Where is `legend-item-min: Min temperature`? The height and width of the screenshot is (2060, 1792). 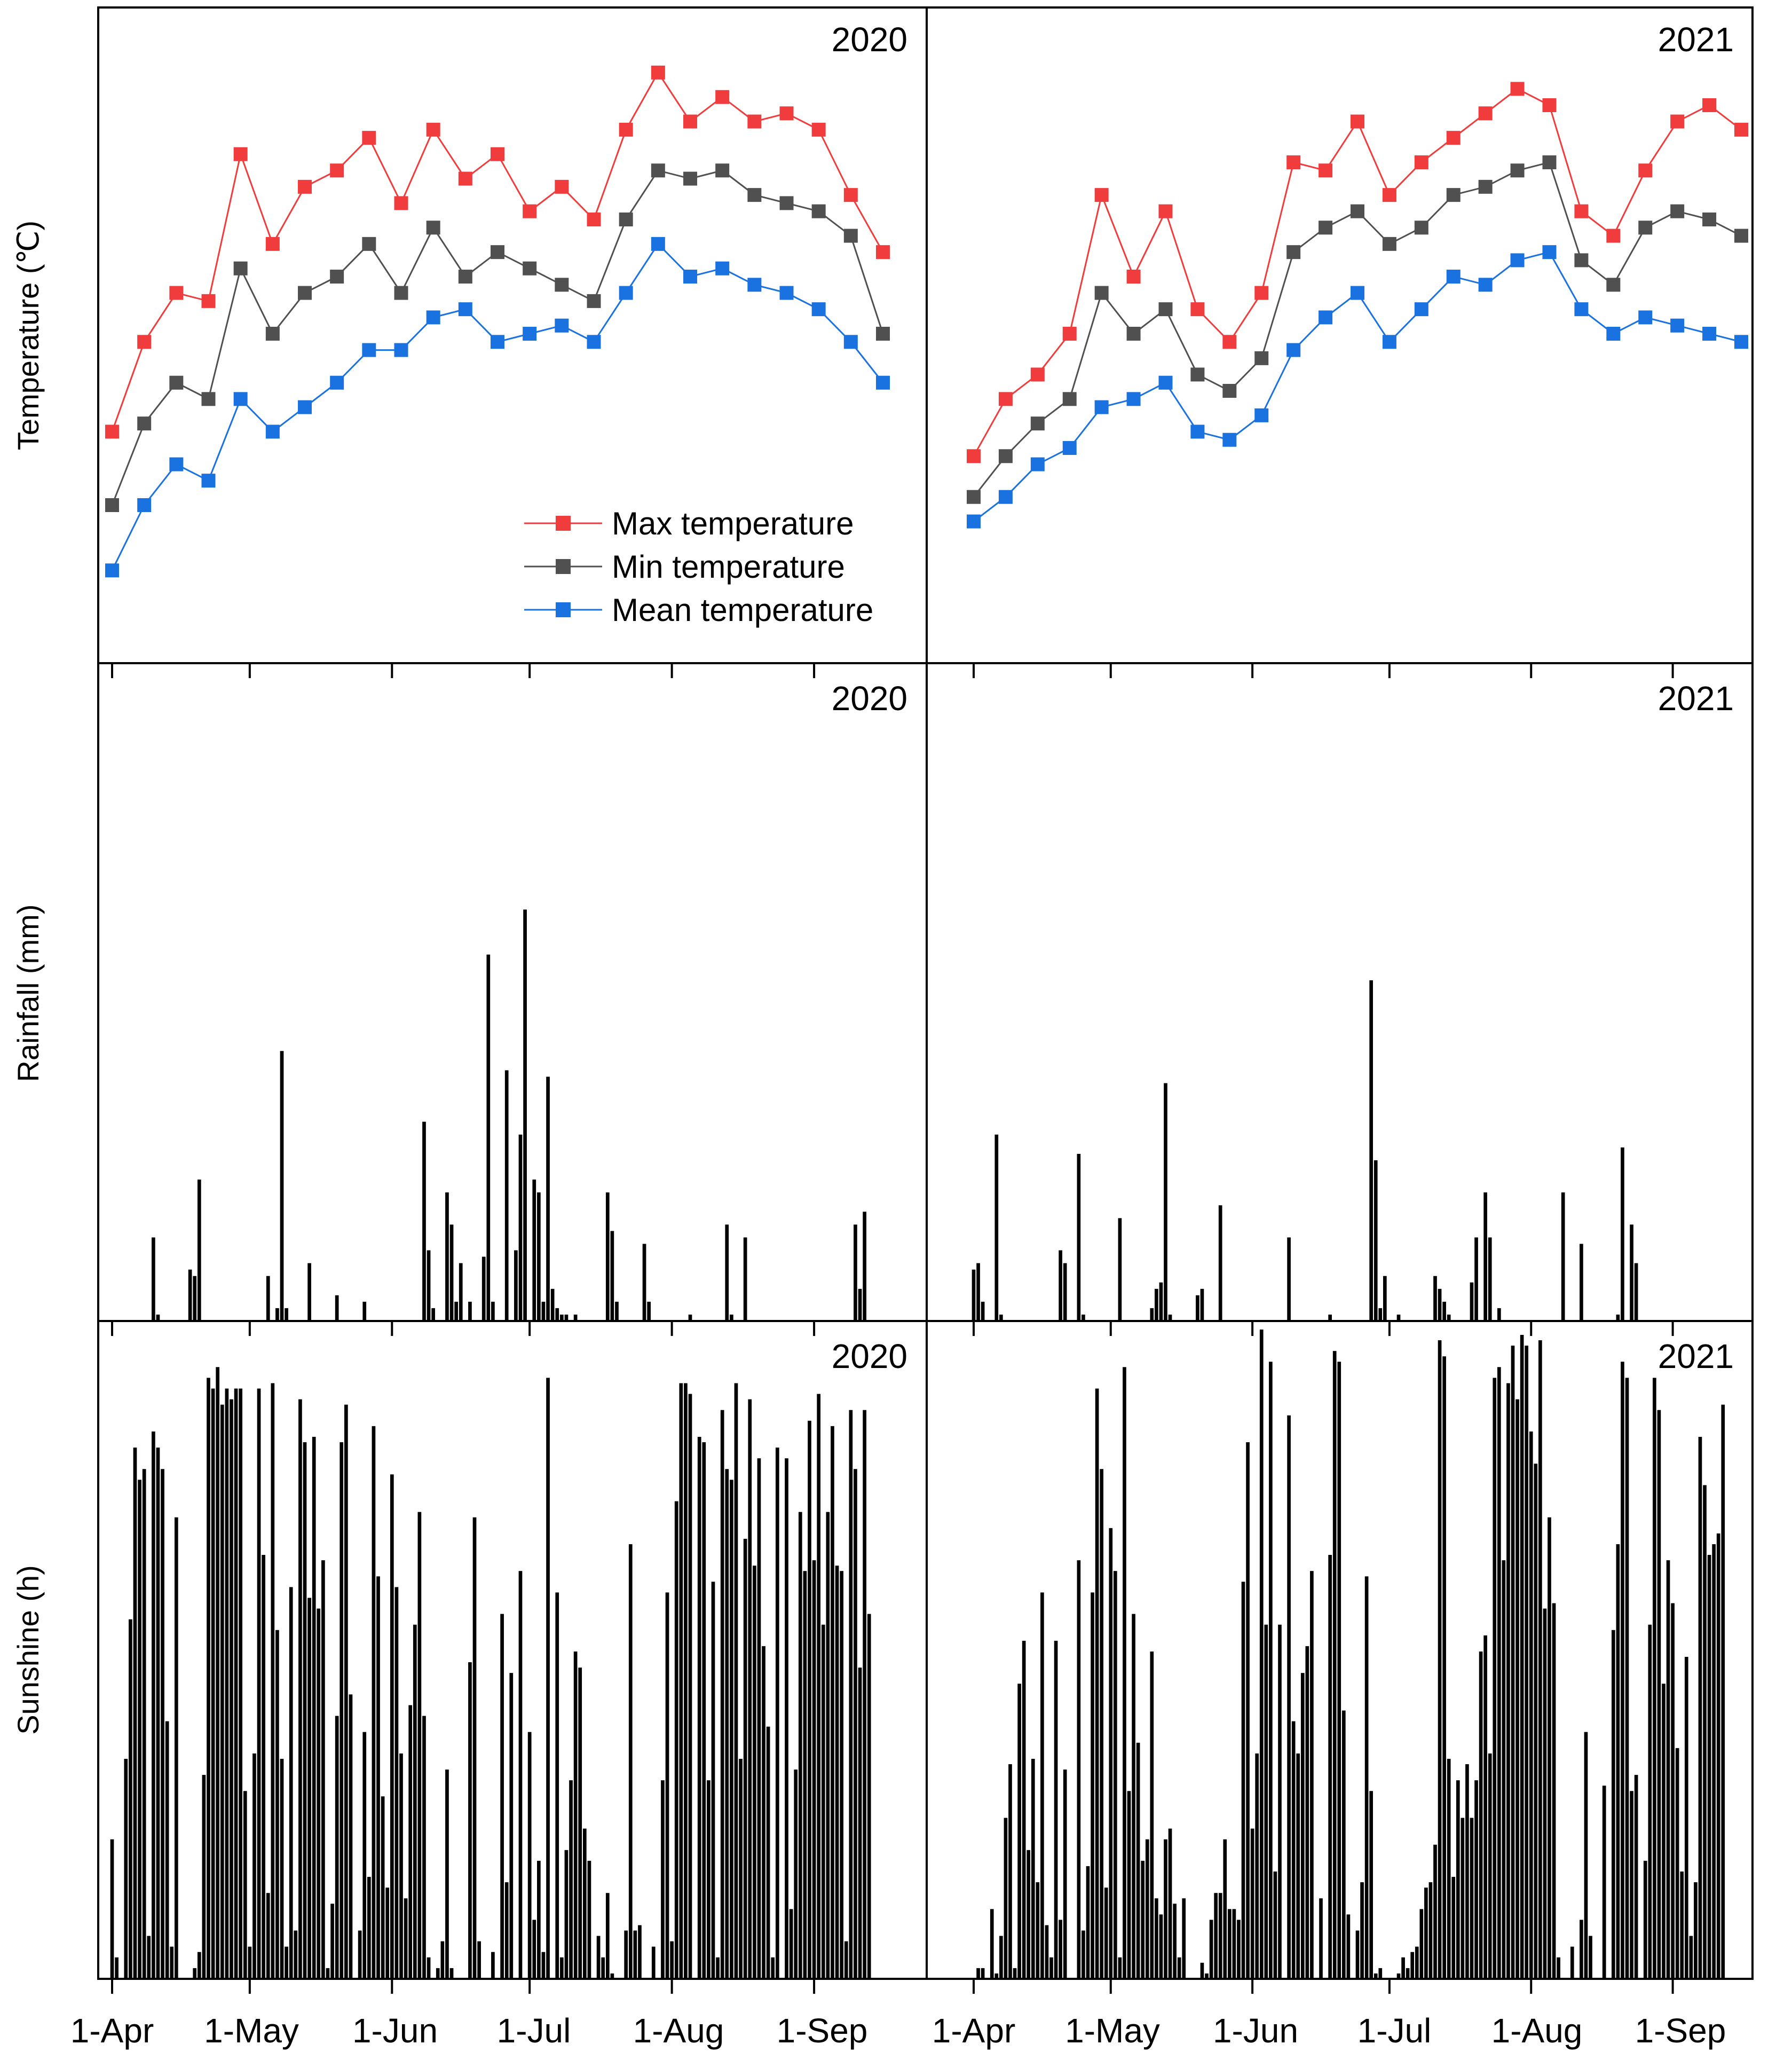
legend-item-min: Min temperature is located at coordinates (684, 567).